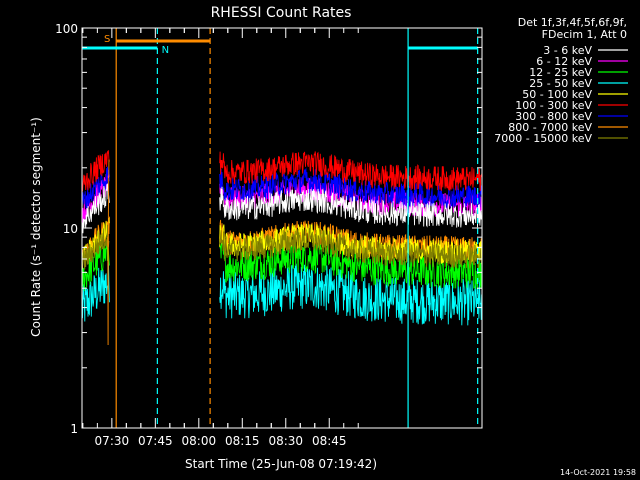 This screenshot has width=640, height=480. What do you see at coordinates (543, 138) in the screenshot?
I see `legend-label: 7000 - 15000 keV` at bounding box center [543, 138].